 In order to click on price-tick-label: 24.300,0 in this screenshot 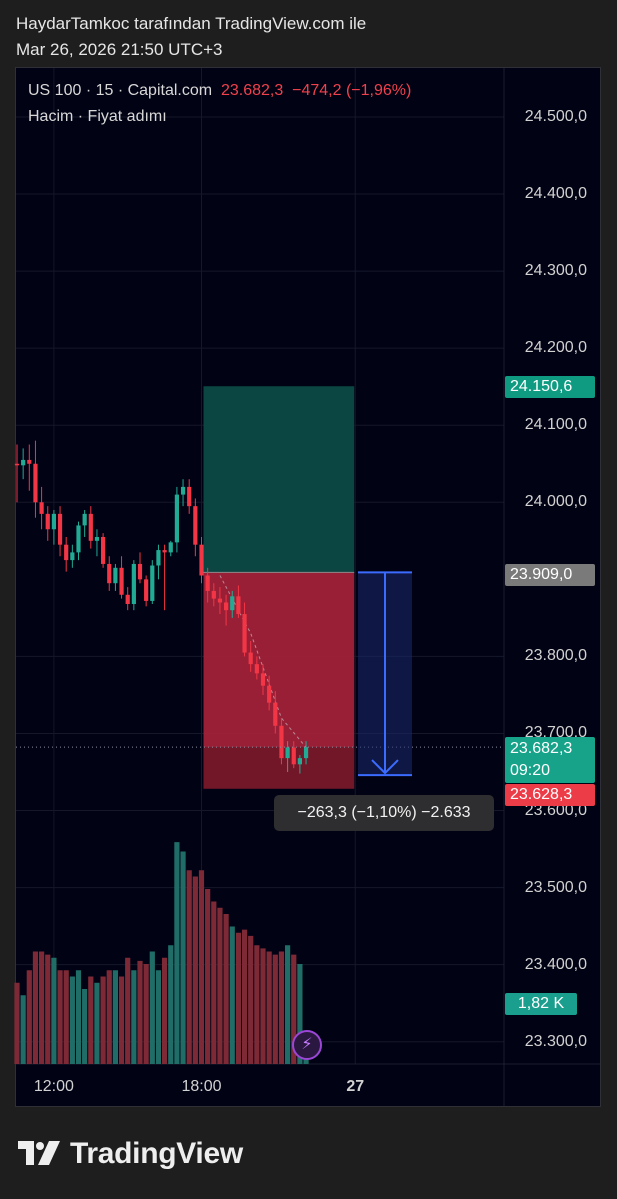, I will do `click(555, 271)`.